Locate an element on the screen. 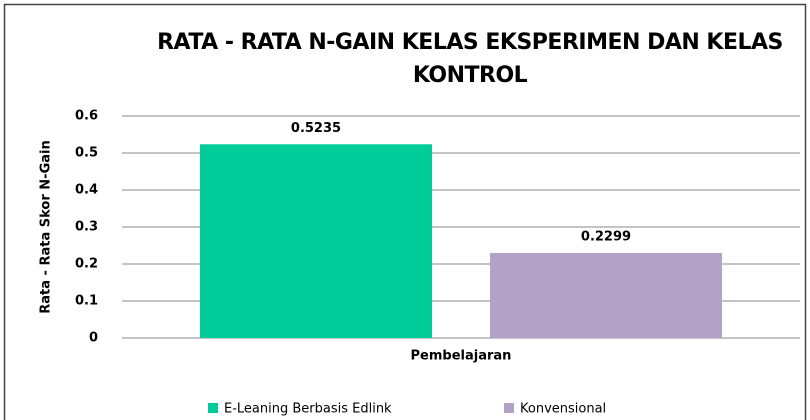  y-tick-label: 0.3 is located at coordinates (86, 227).